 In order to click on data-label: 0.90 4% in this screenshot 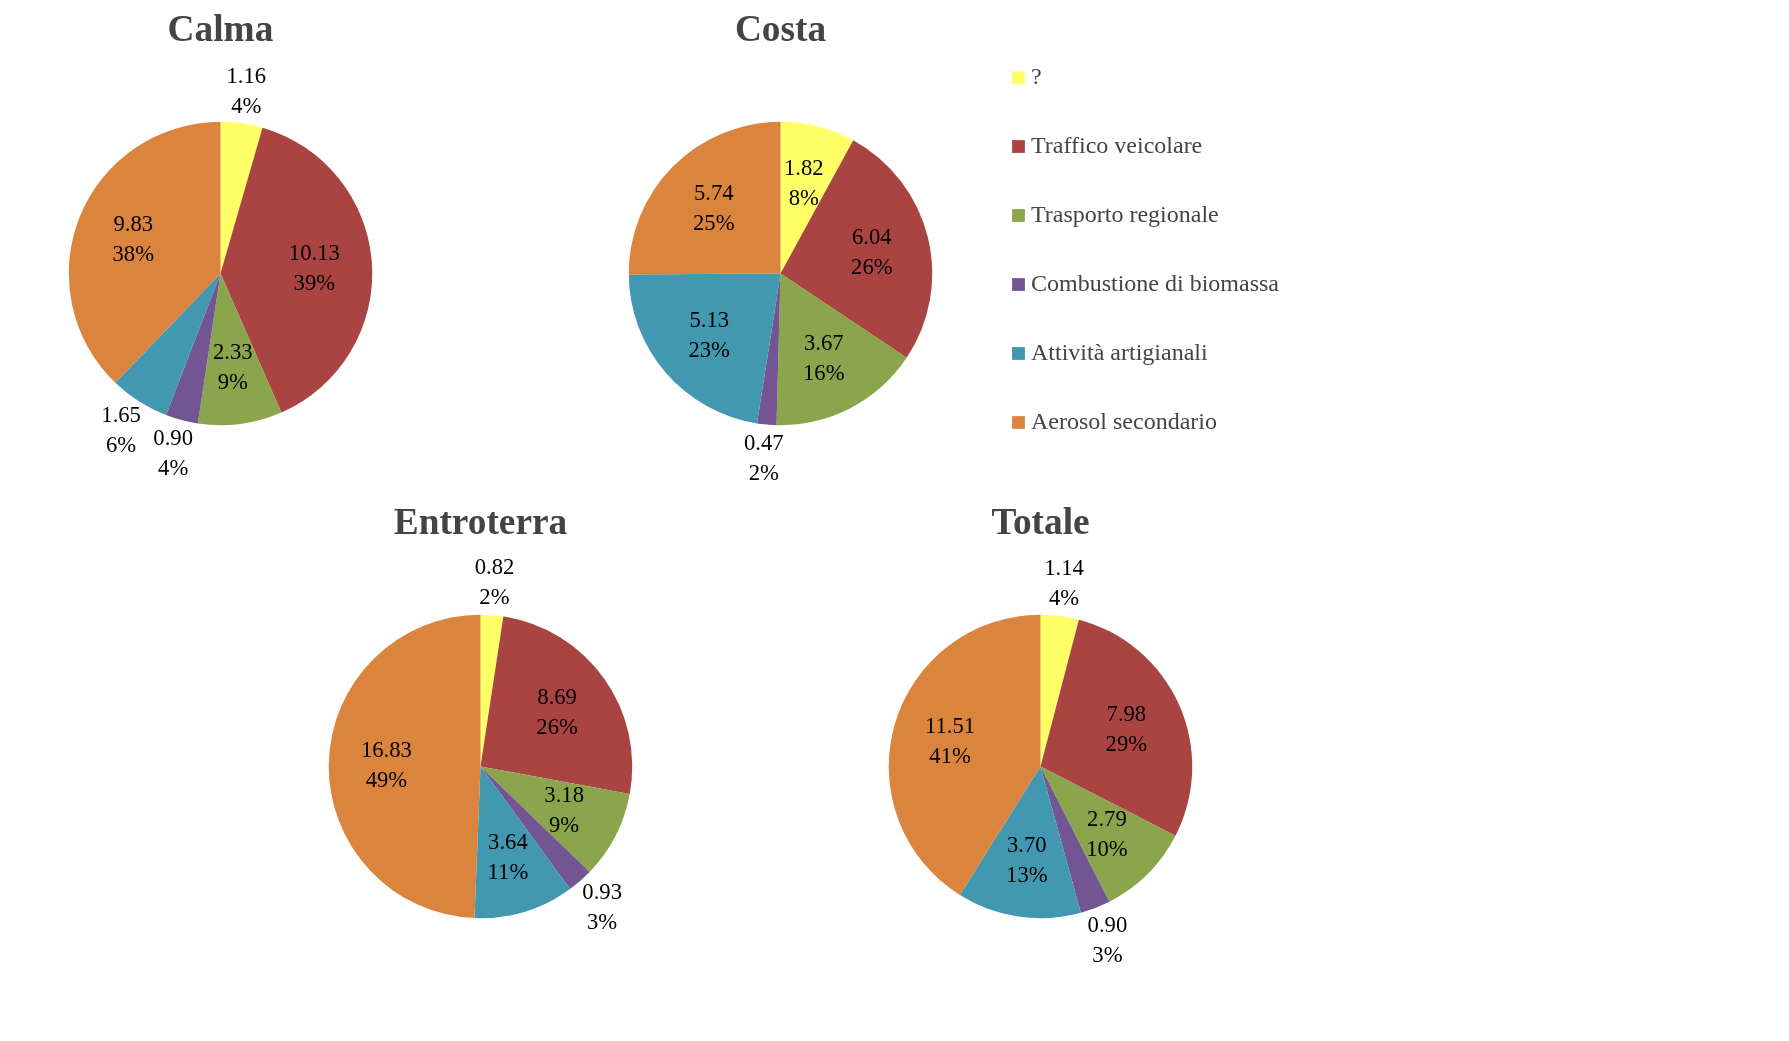, I will do `click(173, 452)`.